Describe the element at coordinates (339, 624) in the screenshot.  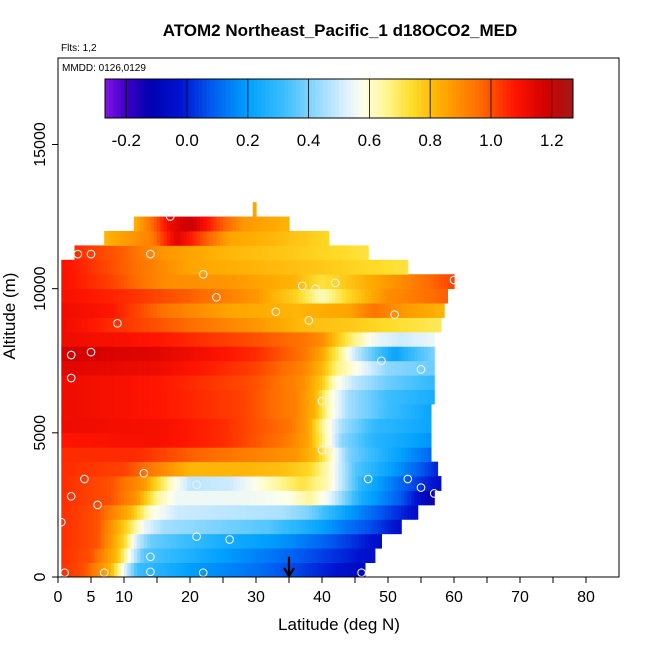
I see `x-axis-label: Latitude (deg N)` at that location.